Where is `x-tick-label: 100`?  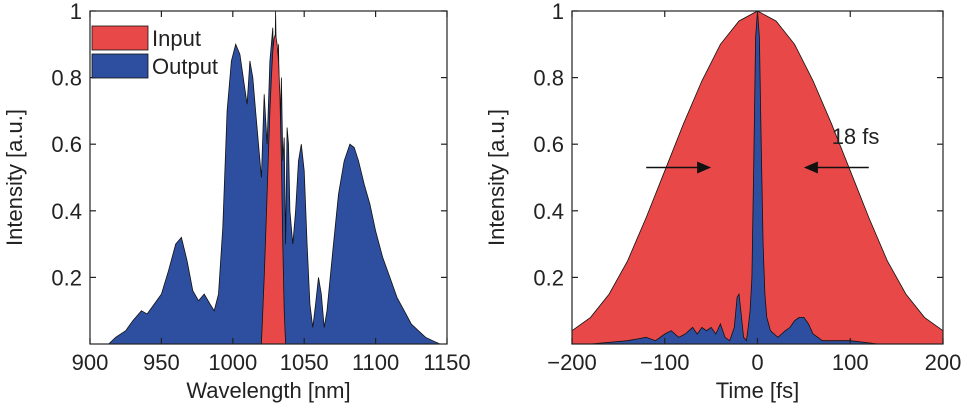
x-tick-label: 100 is located at coordinates (850, 362).